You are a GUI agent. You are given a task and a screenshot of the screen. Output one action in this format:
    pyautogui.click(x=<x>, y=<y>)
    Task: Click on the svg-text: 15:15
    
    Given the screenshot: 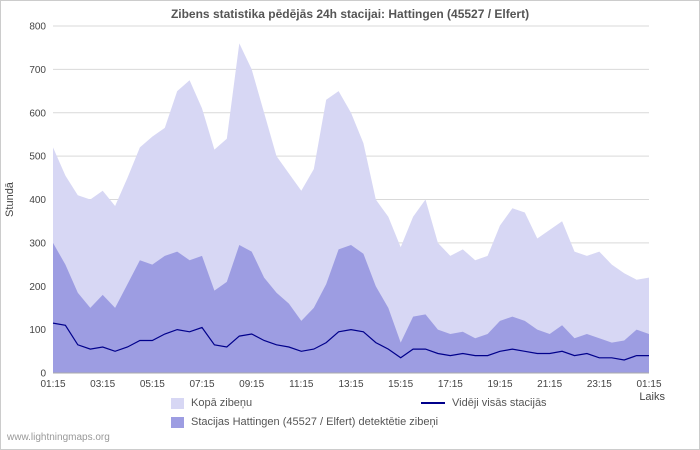 What is the action you would take?
    pyautogui.click(x=400, y=384)
    